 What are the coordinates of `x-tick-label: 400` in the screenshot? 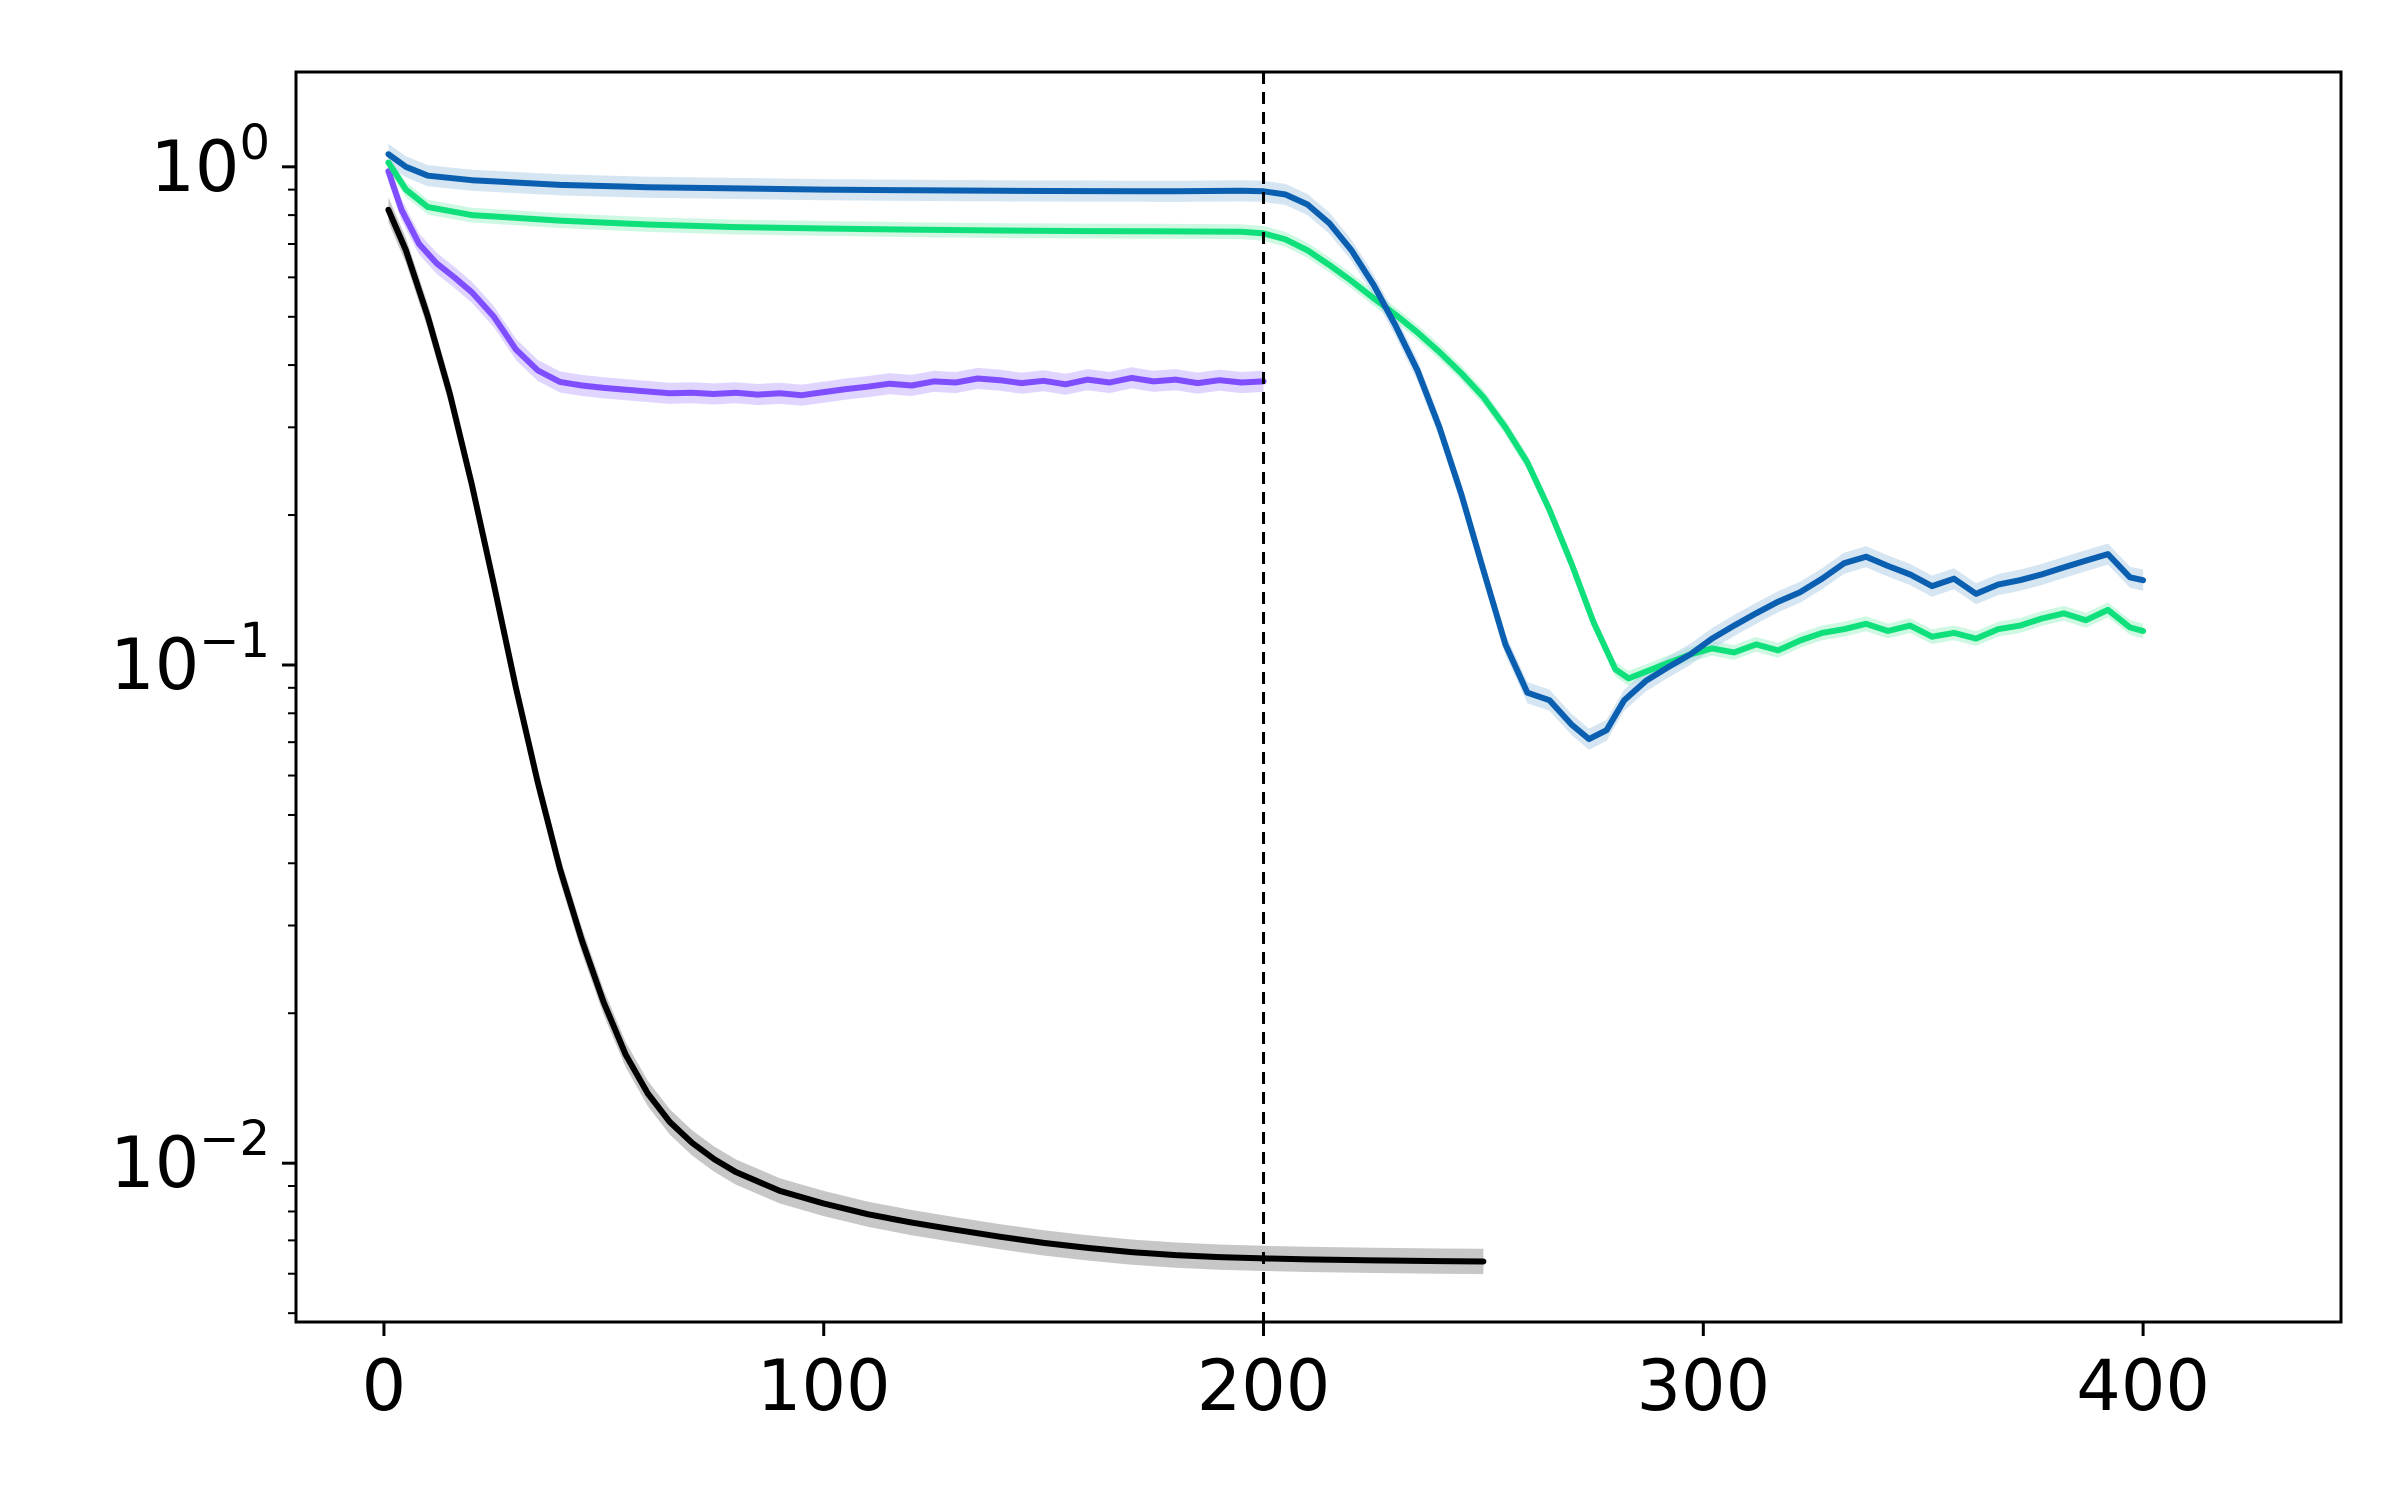 It's located at (2143, 1386).